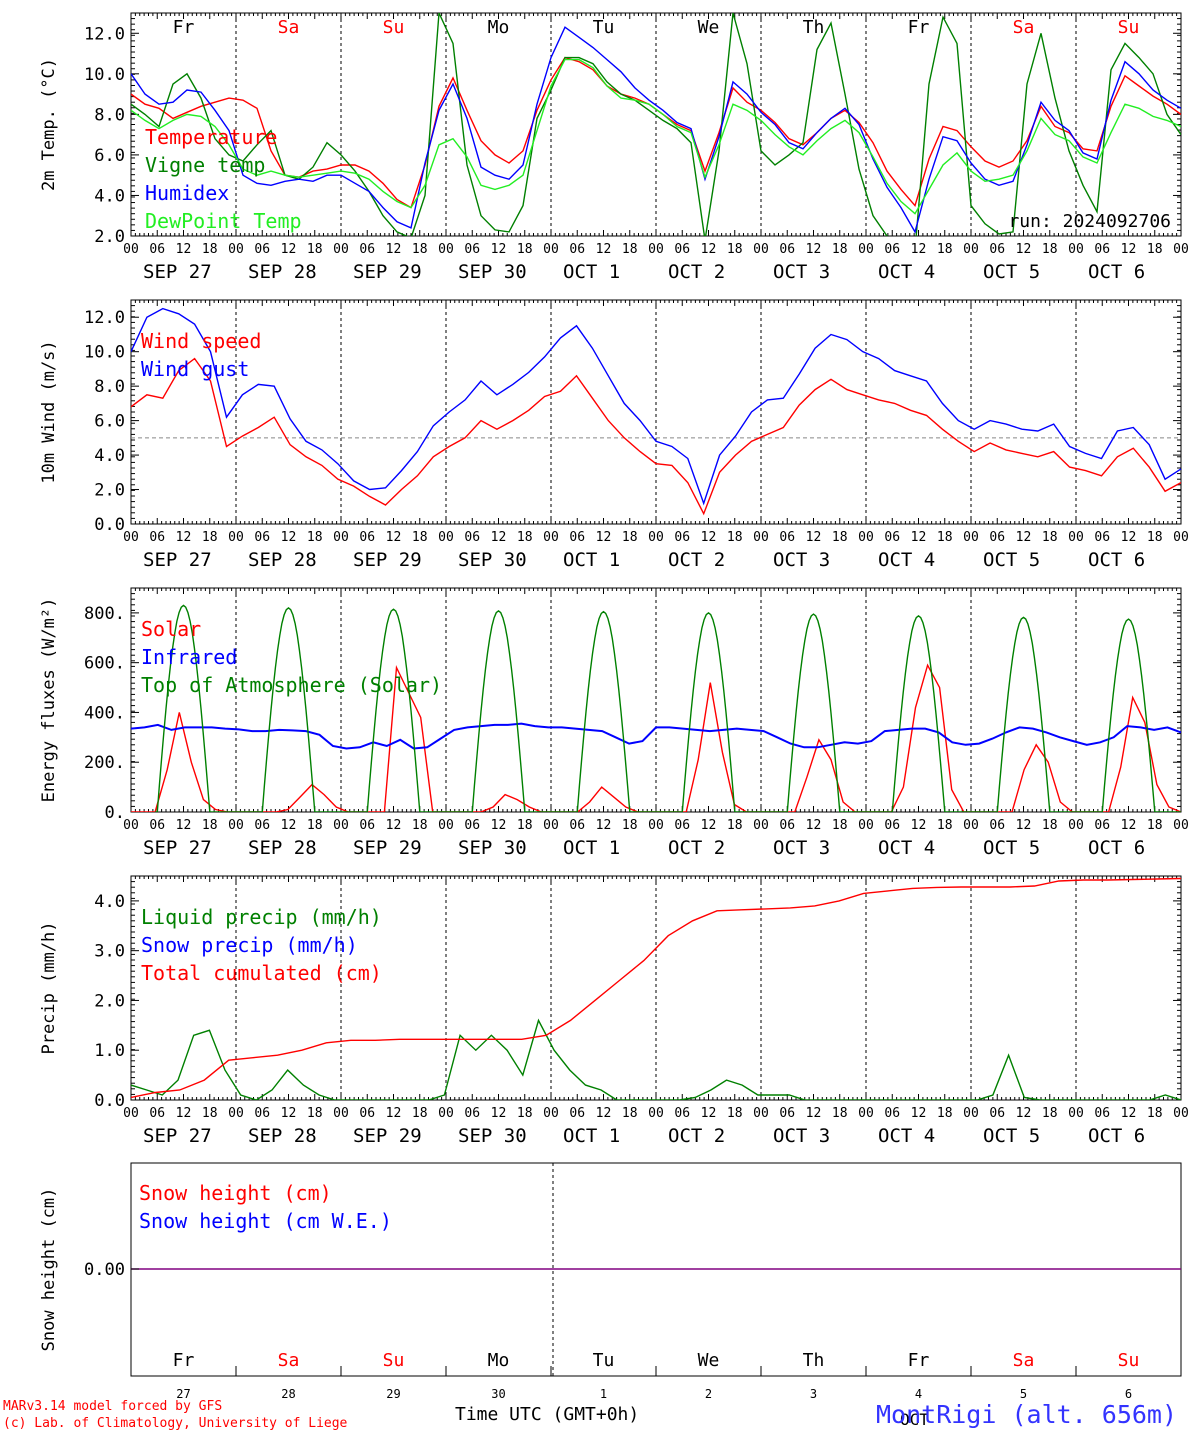 Image resolution: width=1194 pixels, height=1444 pixels. I want to click on y-tick-label: 10.0, so click(104, 353).